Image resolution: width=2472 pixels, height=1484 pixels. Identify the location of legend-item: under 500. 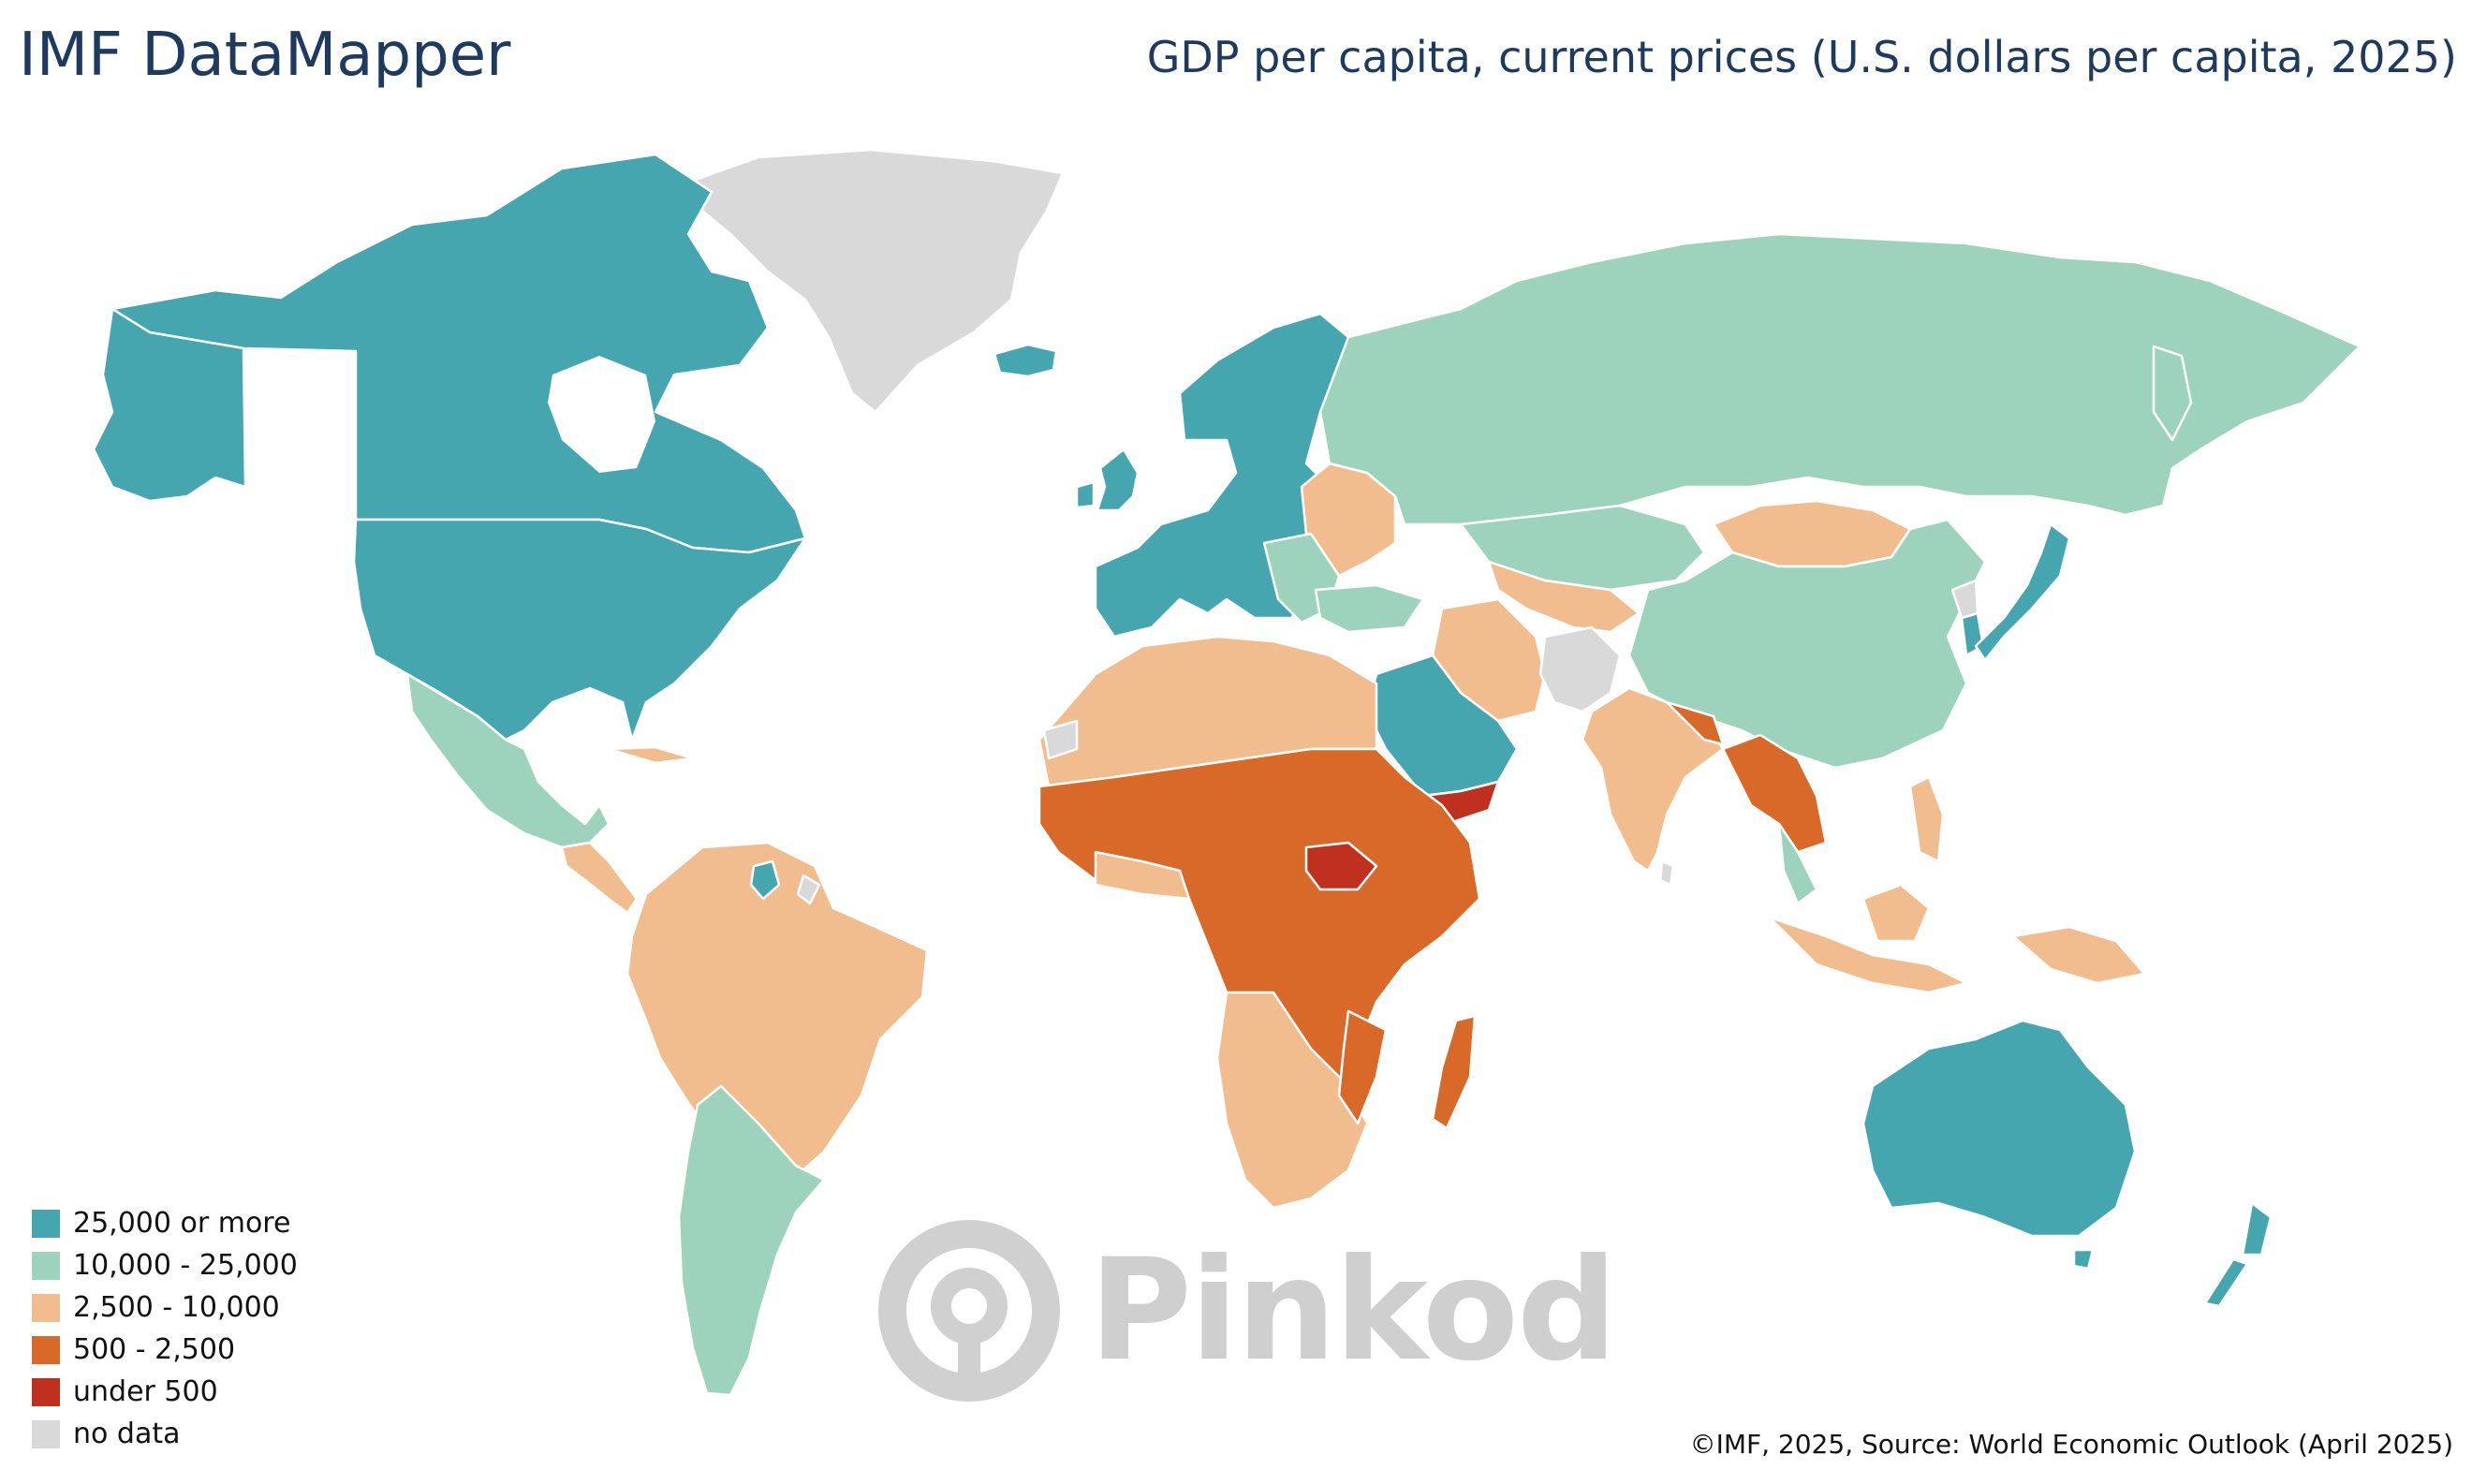
(165, 1392).